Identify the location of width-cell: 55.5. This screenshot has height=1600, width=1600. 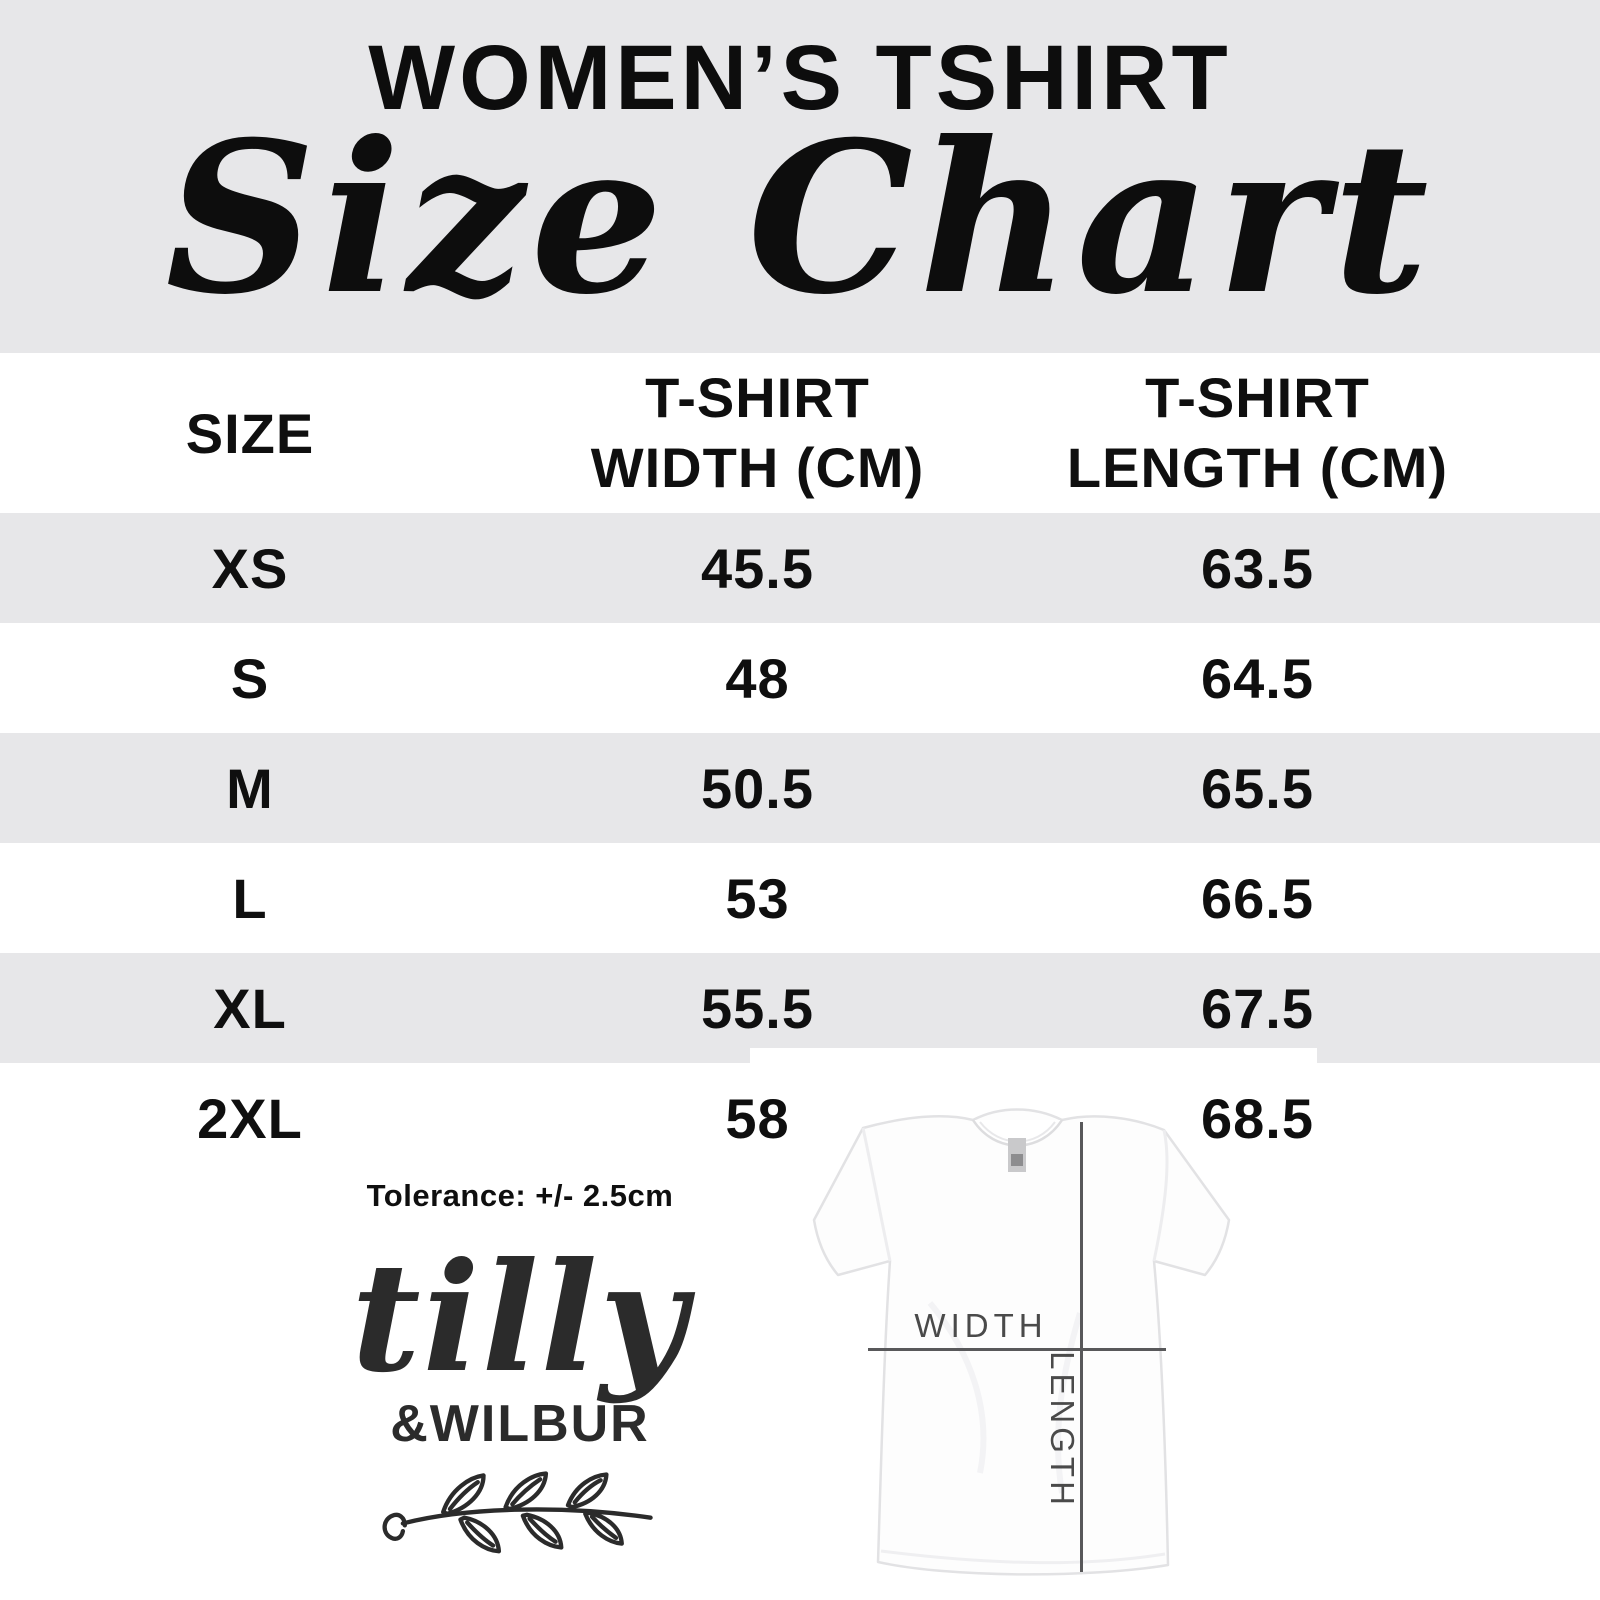
(757, 1008).